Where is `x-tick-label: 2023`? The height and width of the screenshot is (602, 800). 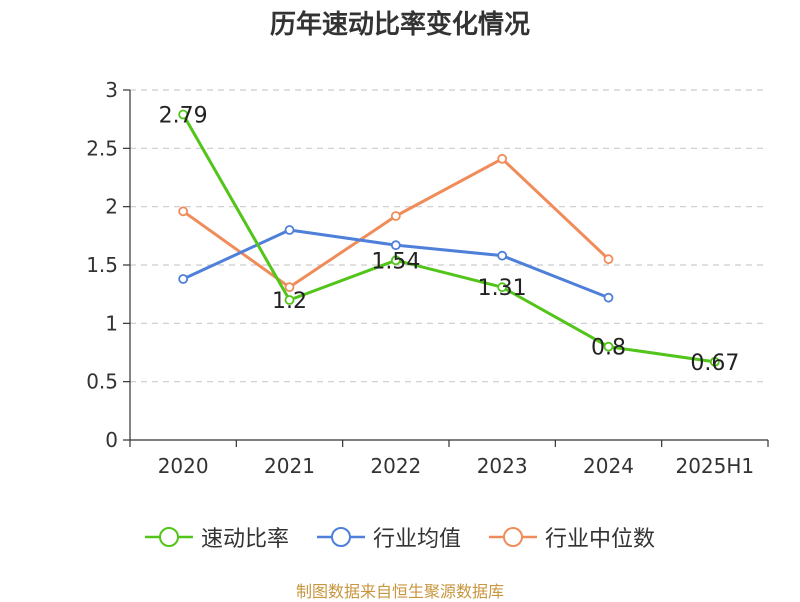
x-tick-label: 2023 is located at coordinates (502, 466).